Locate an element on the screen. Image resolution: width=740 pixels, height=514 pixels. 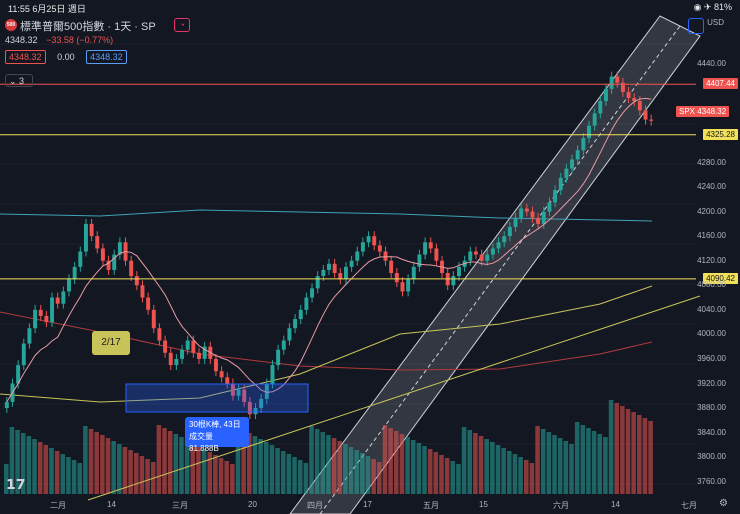
sp500-logo-icon: 500 is located at coordinates (11, 25).